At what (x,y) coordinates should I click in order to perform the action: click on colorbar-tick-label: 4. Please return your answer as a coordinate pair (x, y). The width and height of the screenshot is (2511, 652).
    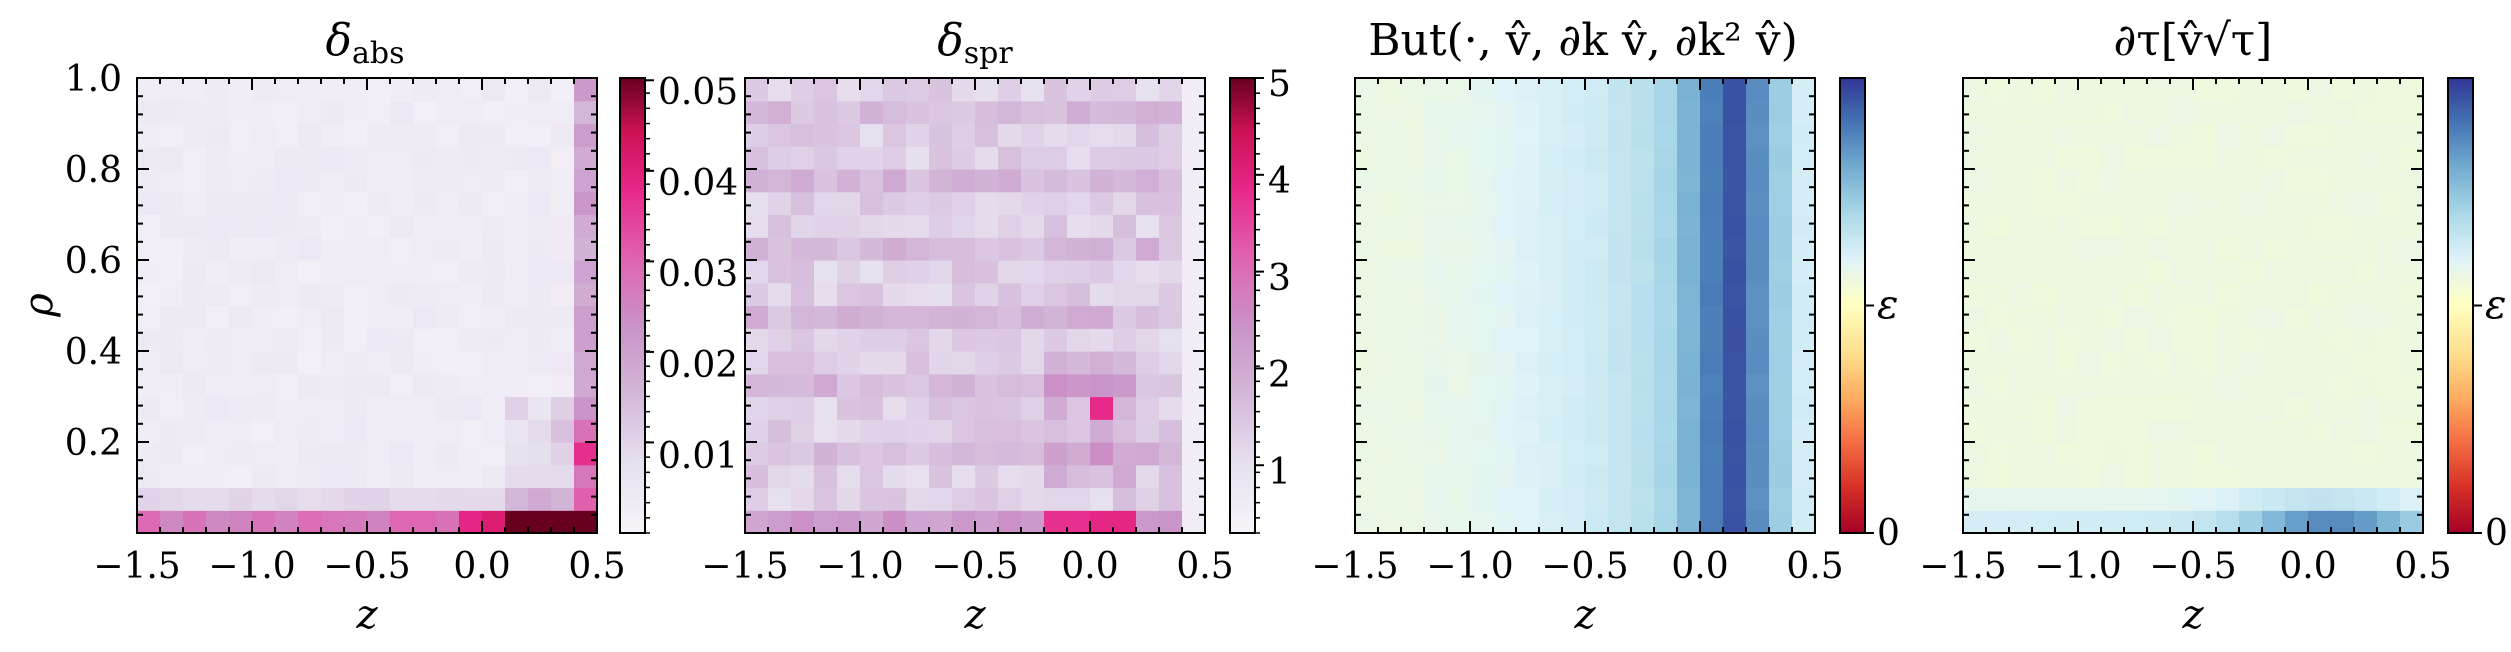
    Looking at the image, I should click on (1279, 181).